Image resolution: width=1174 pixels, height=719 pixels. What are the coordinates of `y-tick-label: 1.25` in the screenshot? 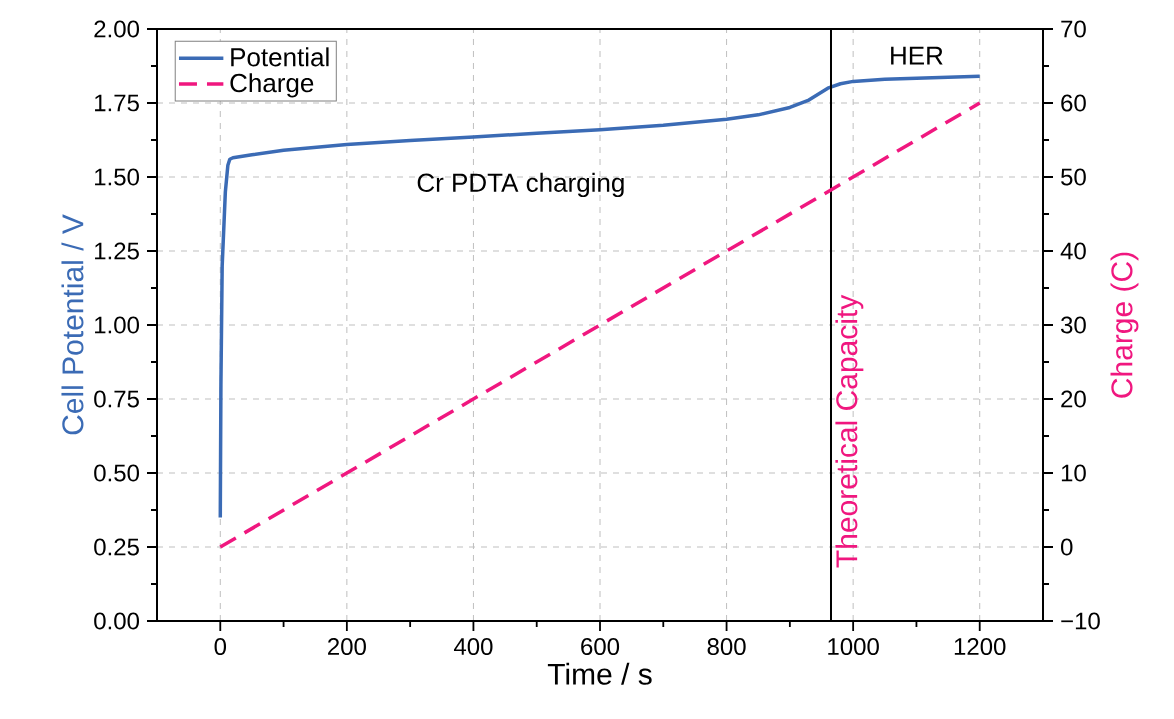 It's located at (117, 251).